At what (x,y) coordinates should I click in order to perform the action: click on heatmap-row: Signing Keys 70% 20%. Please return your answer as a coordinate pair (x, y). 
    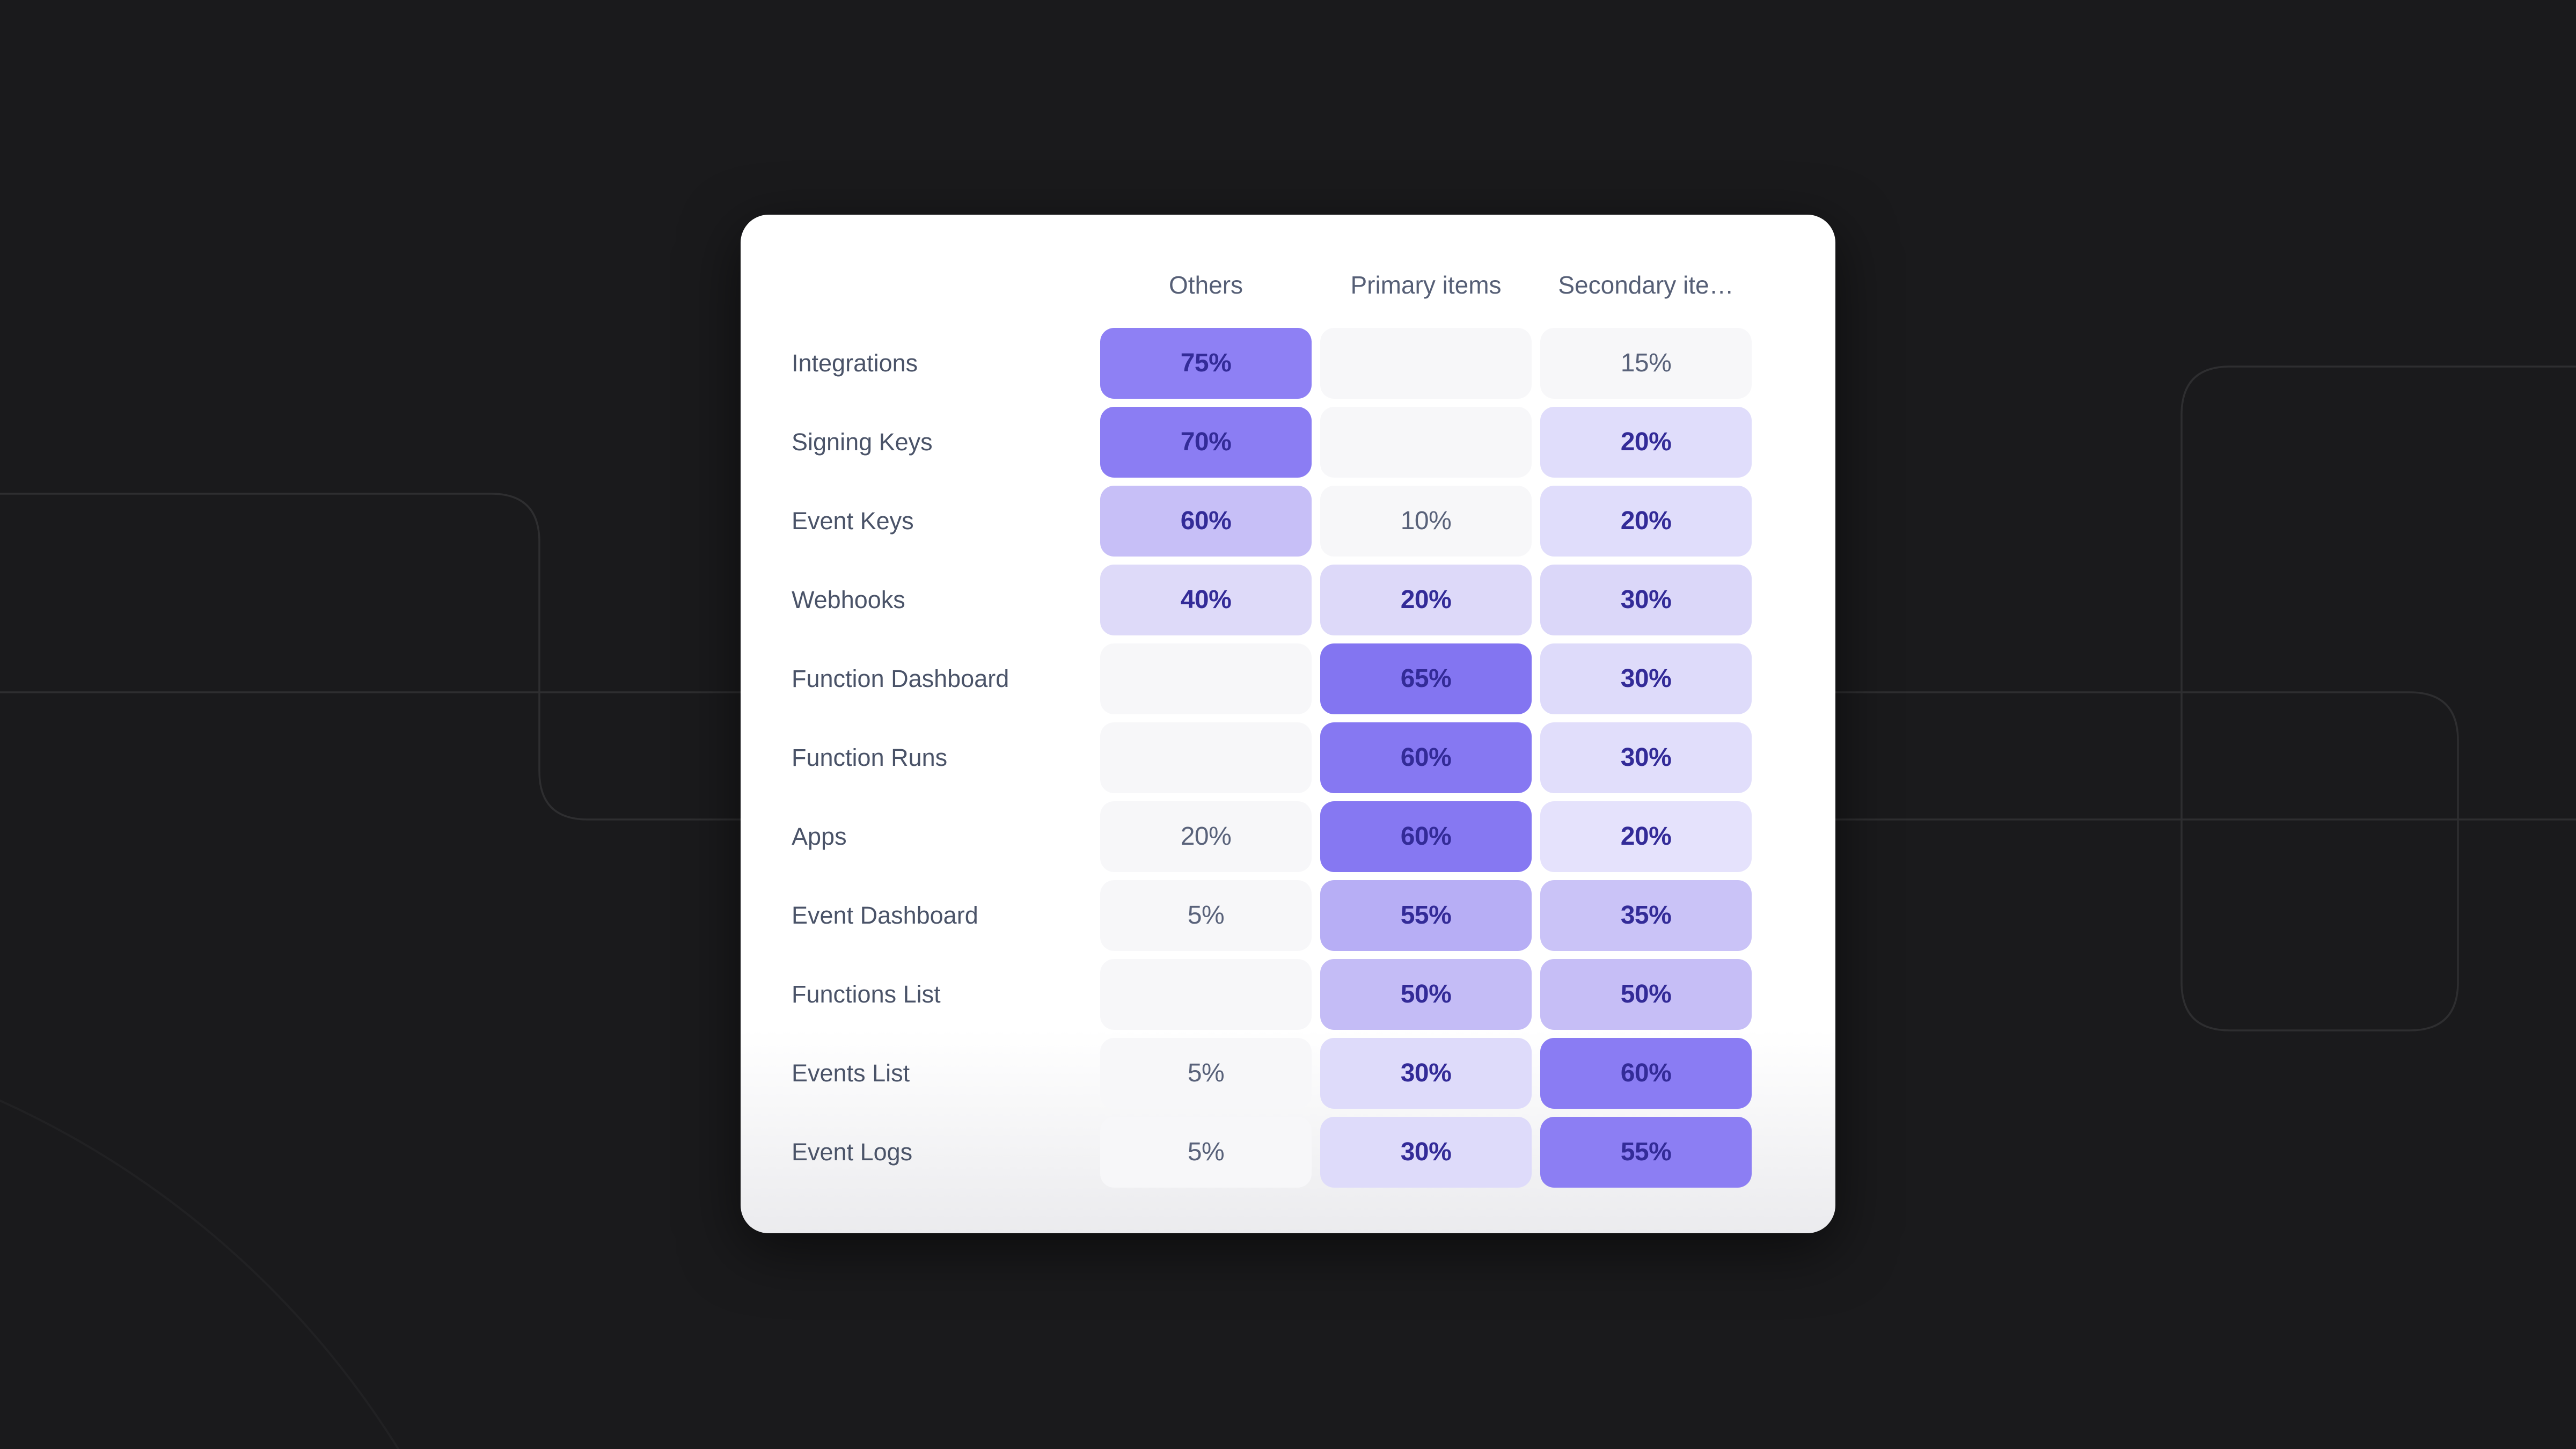
    Looking at the image, I should click on (1288, 441).